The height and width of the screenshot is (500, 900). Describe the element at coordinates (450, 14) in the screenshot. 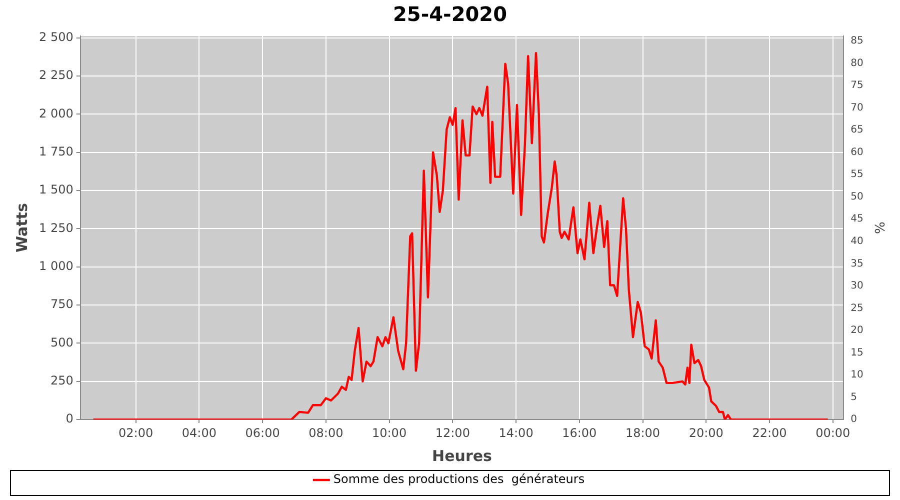

I see `chart-title: 25-4-2020` at that location.